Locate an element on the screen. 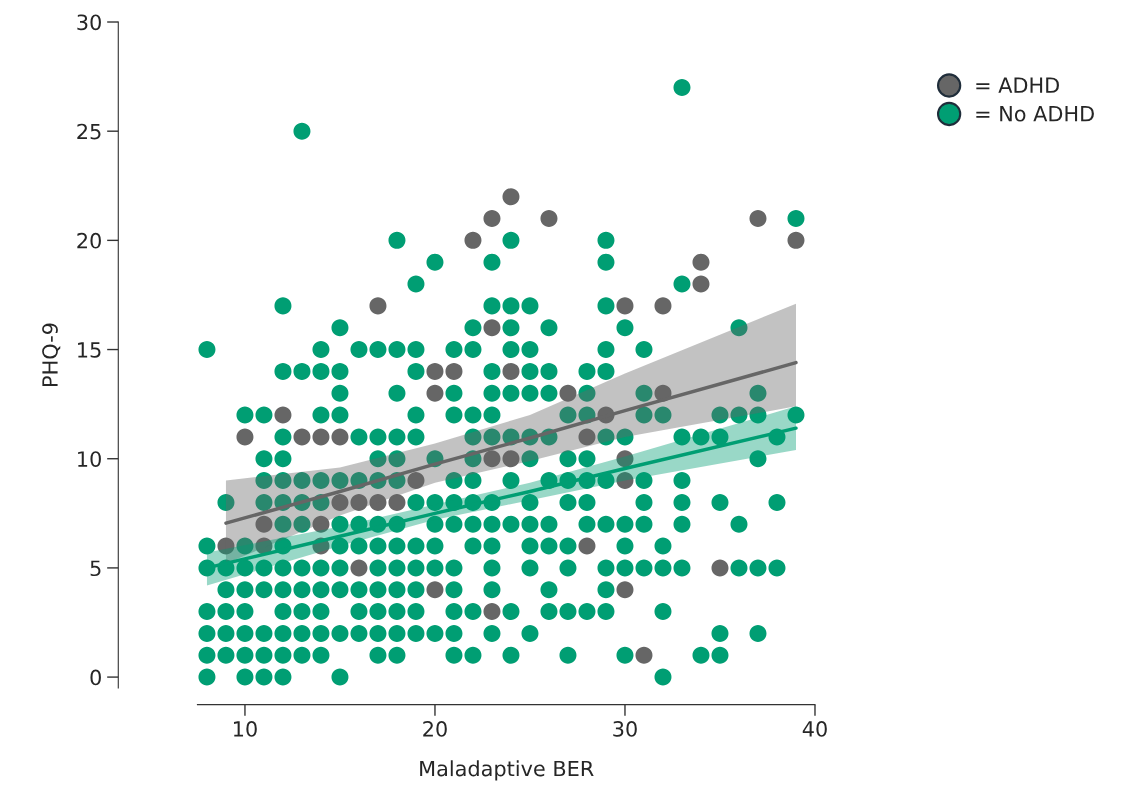 This screenshot has height=812, width=1144. x-tick-label: 20 is located at coordinates (435, 729).